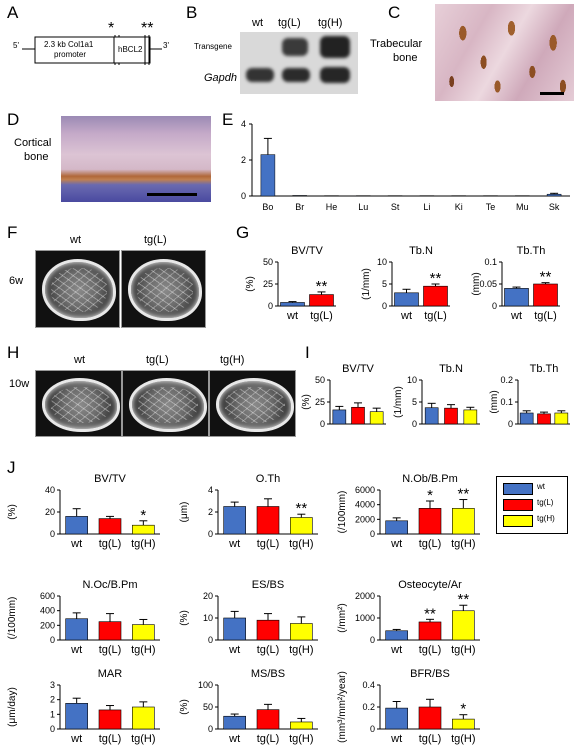  I want to click on panel-letter-j: J, so click(11, 467).